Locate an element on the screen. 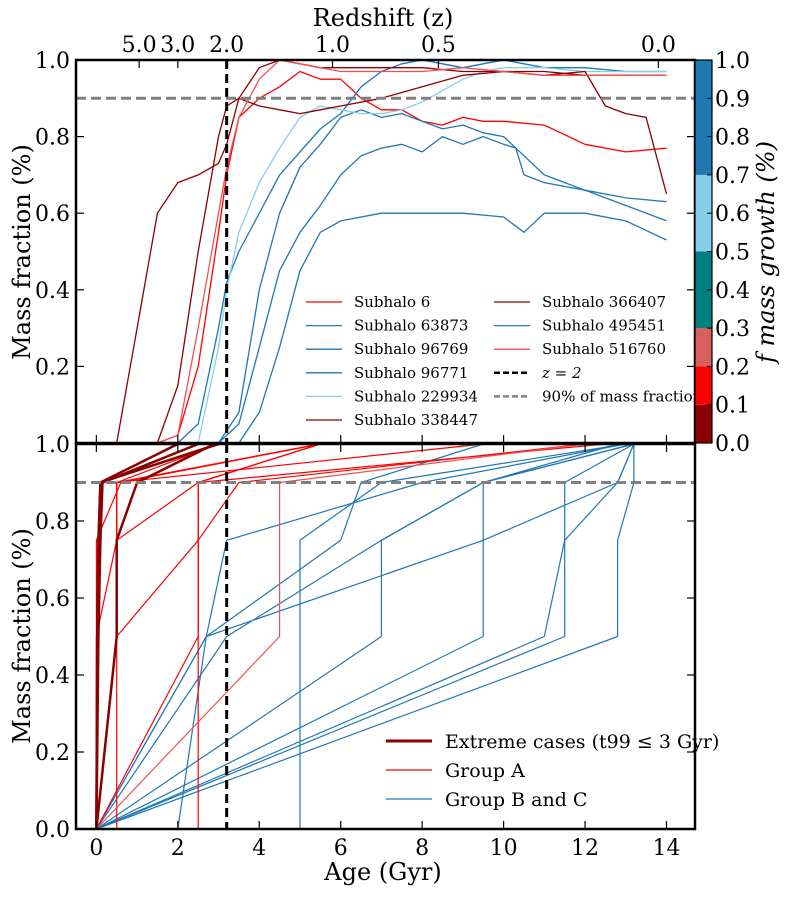 This screenshot has width=789, height=898. top-legend-label: Subhalo 366407 is located at coordinates (604, 302).